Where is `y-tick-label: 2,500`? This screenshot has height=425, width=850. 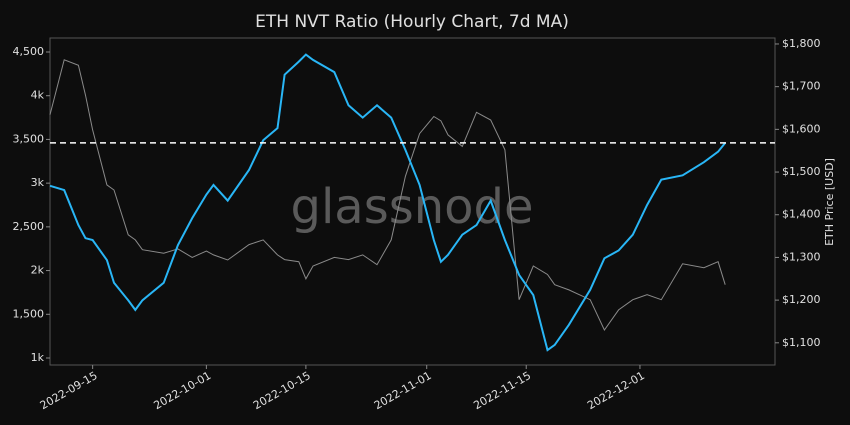 y-tick-label: 2,500 is located at coordinates (29, 226).